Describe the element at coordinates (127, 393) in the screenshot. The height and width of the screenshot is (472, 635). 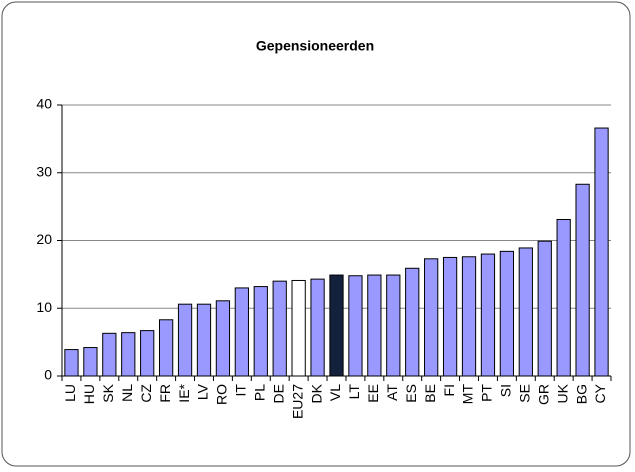
I see `x-tick-label: NL` at that location.